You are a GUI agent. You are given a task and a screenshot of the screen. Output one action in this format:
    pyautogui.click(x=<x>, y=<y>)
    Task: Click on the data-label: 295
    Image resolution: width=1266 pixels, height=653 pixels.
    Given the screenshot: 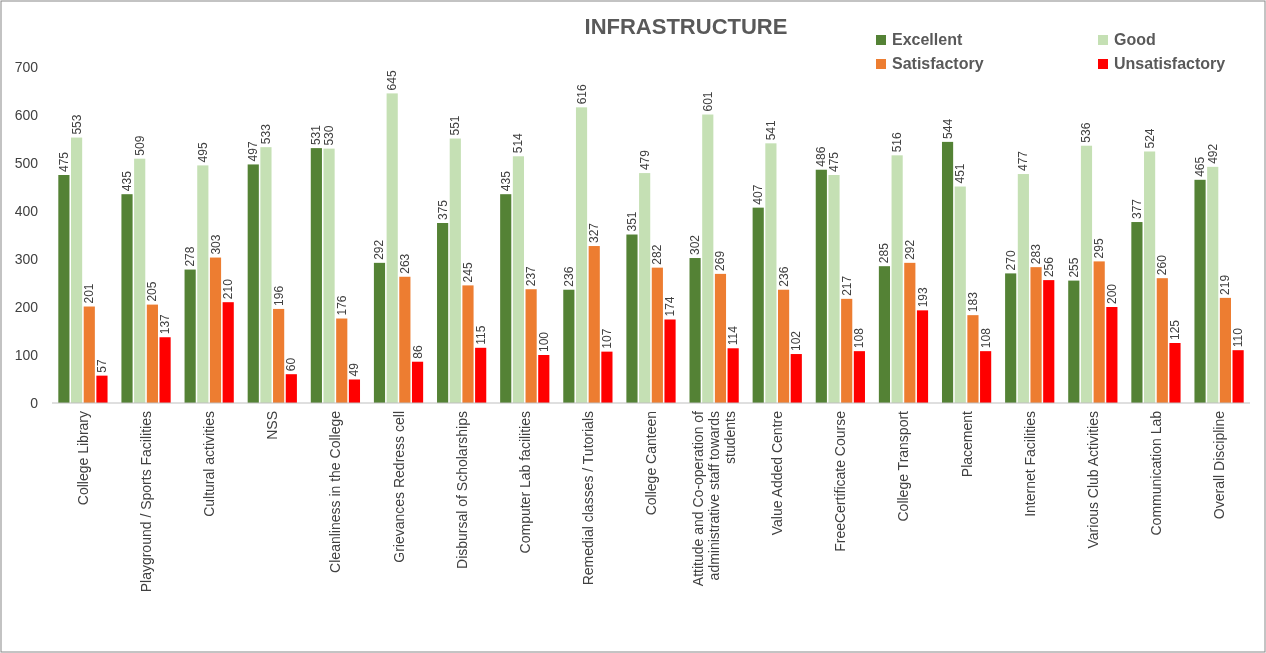 What is the action you would take?
    pyautogui.click(x=1099, y=248)
    